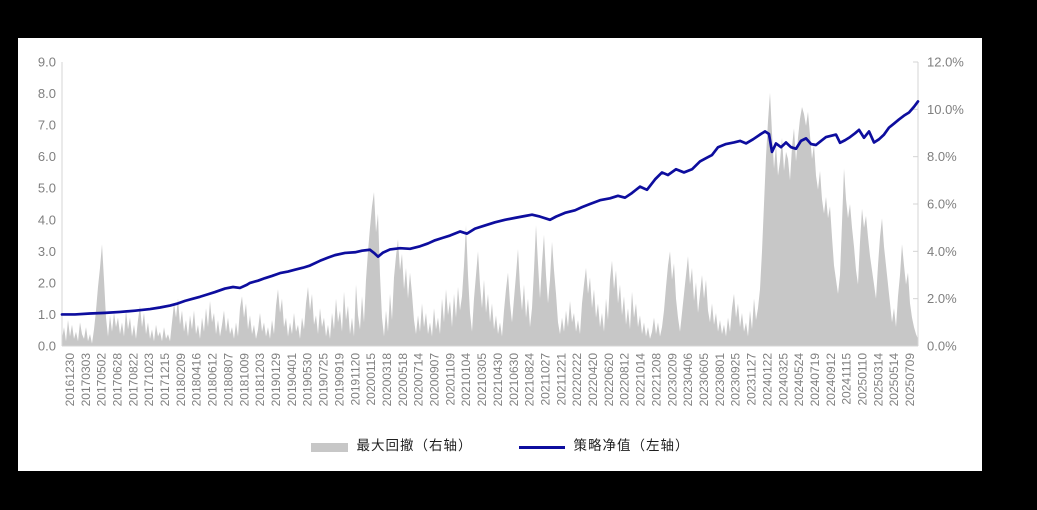  I want to click on drawdown-area-swatch, so click(329, 447).